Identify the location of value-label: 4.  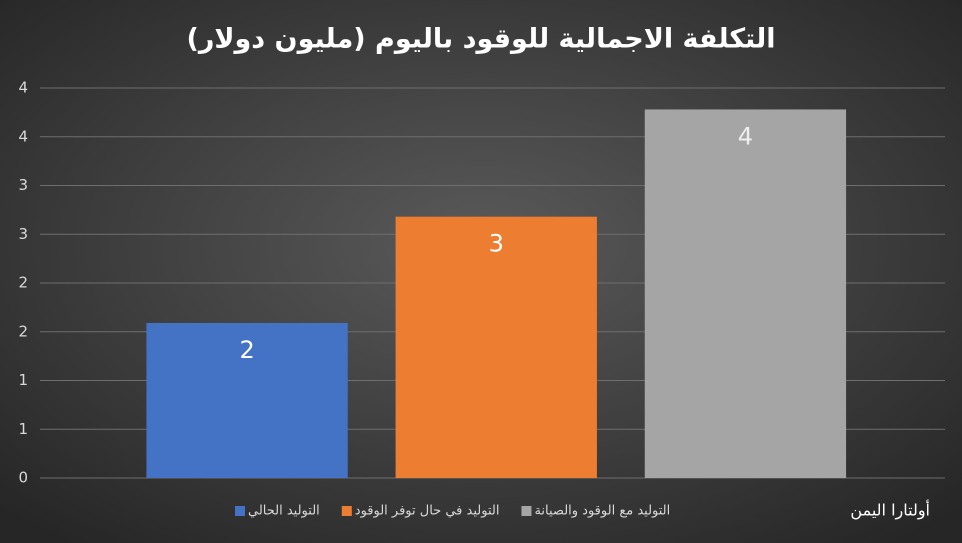
(745, 136).